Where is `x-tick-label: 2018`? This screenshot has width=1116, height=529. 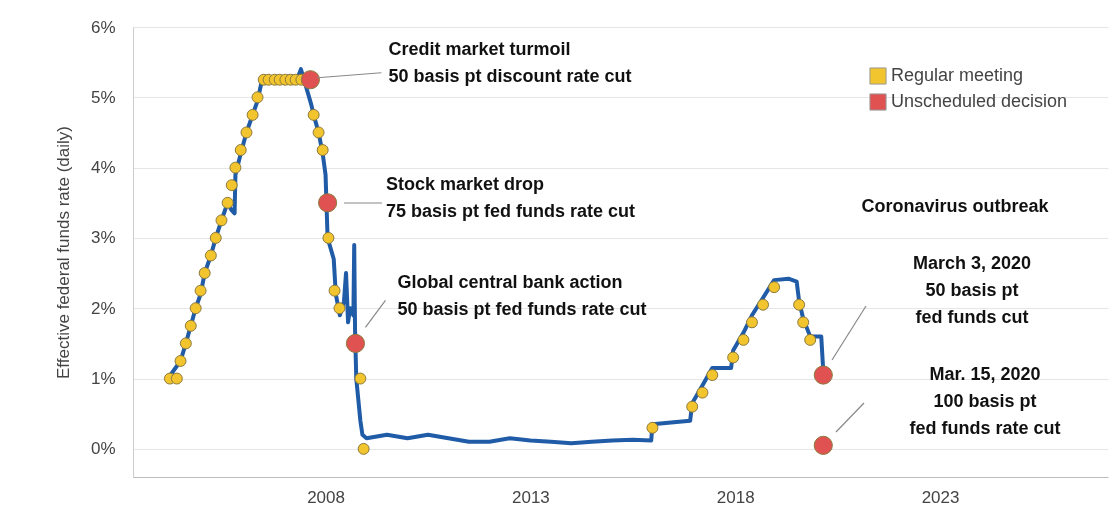
x-tick-label: 2018 is located at coordinates (735, 497).